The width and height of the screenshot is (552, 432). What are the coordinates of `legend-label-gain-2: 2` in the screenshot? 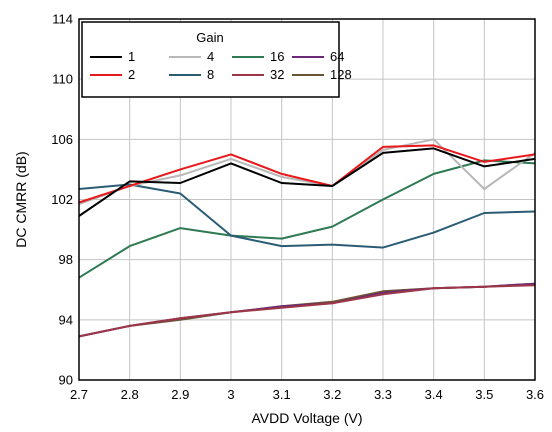 It's located at (131, 74).